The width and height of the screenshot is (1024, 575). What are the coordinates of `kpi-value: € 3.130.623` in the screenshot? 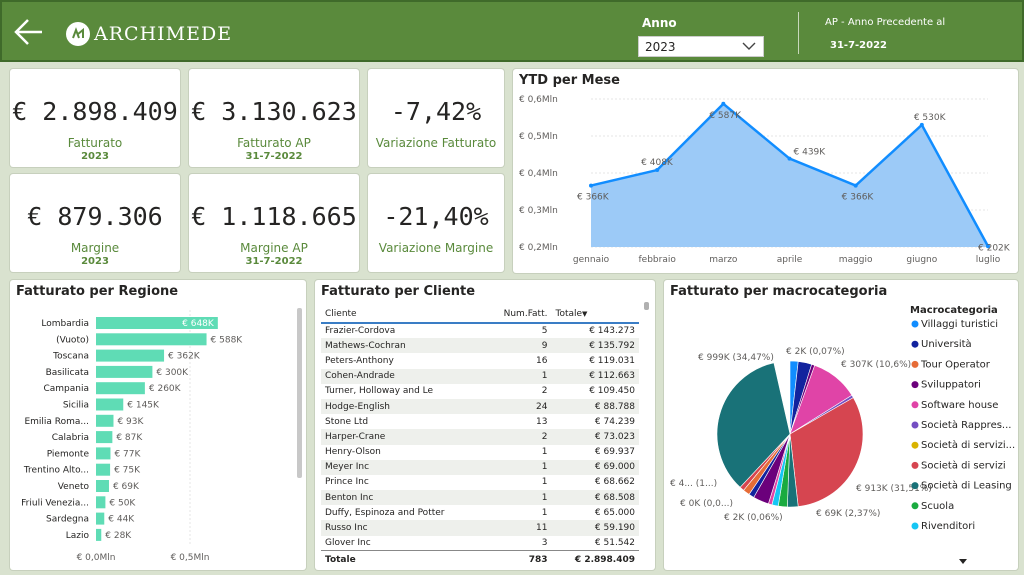 It's located at (274, 111).